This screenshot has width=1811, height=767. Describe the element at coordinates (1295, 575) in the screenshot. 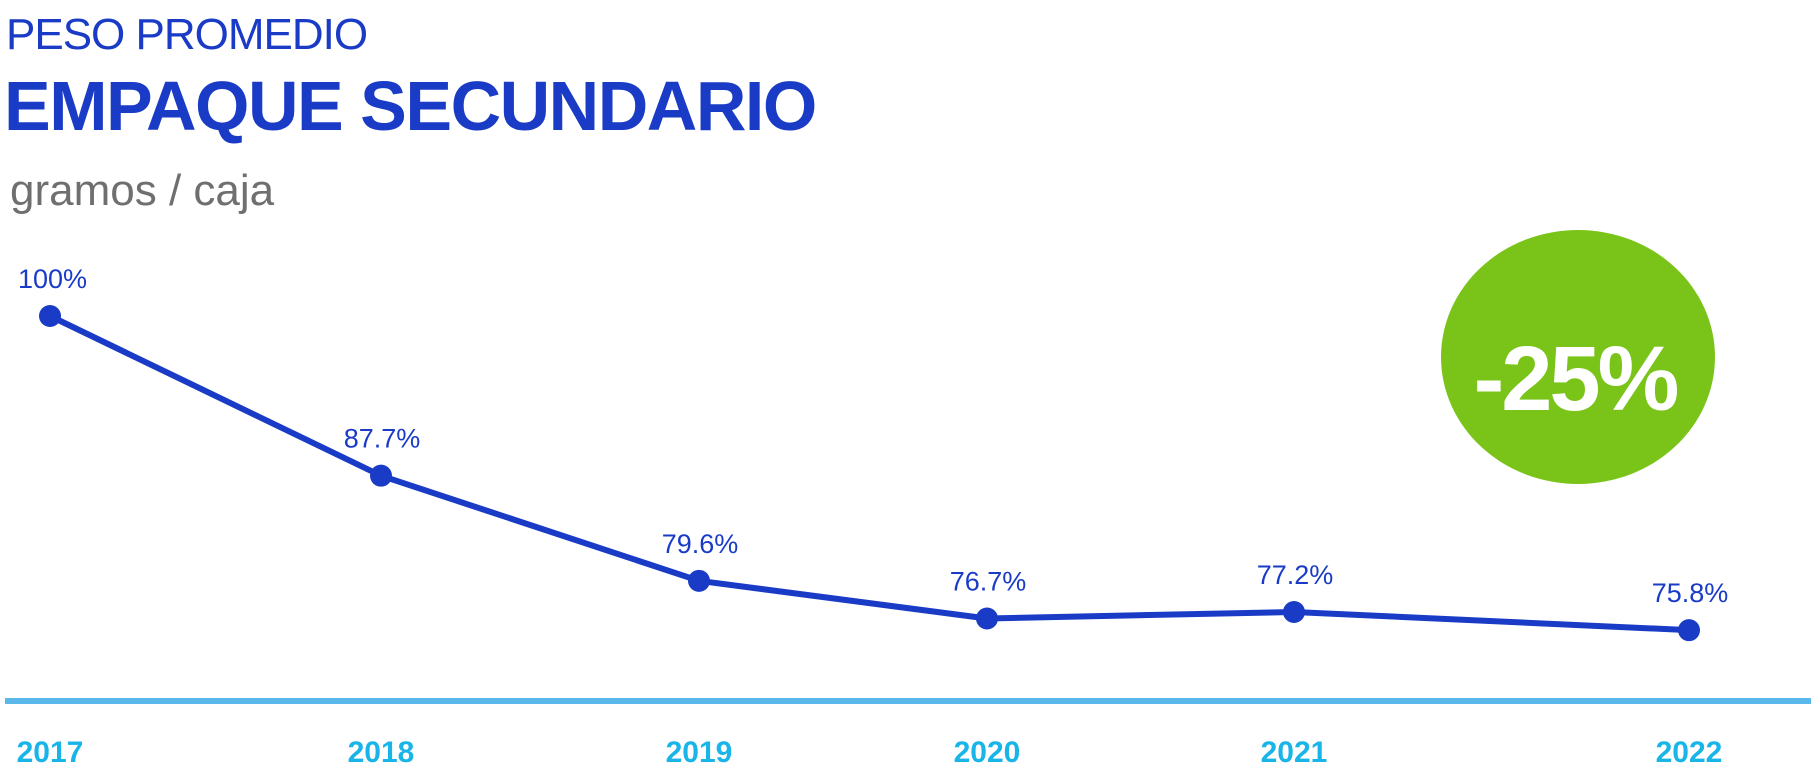

I see `data-label-2021: 77.2%` at that location.